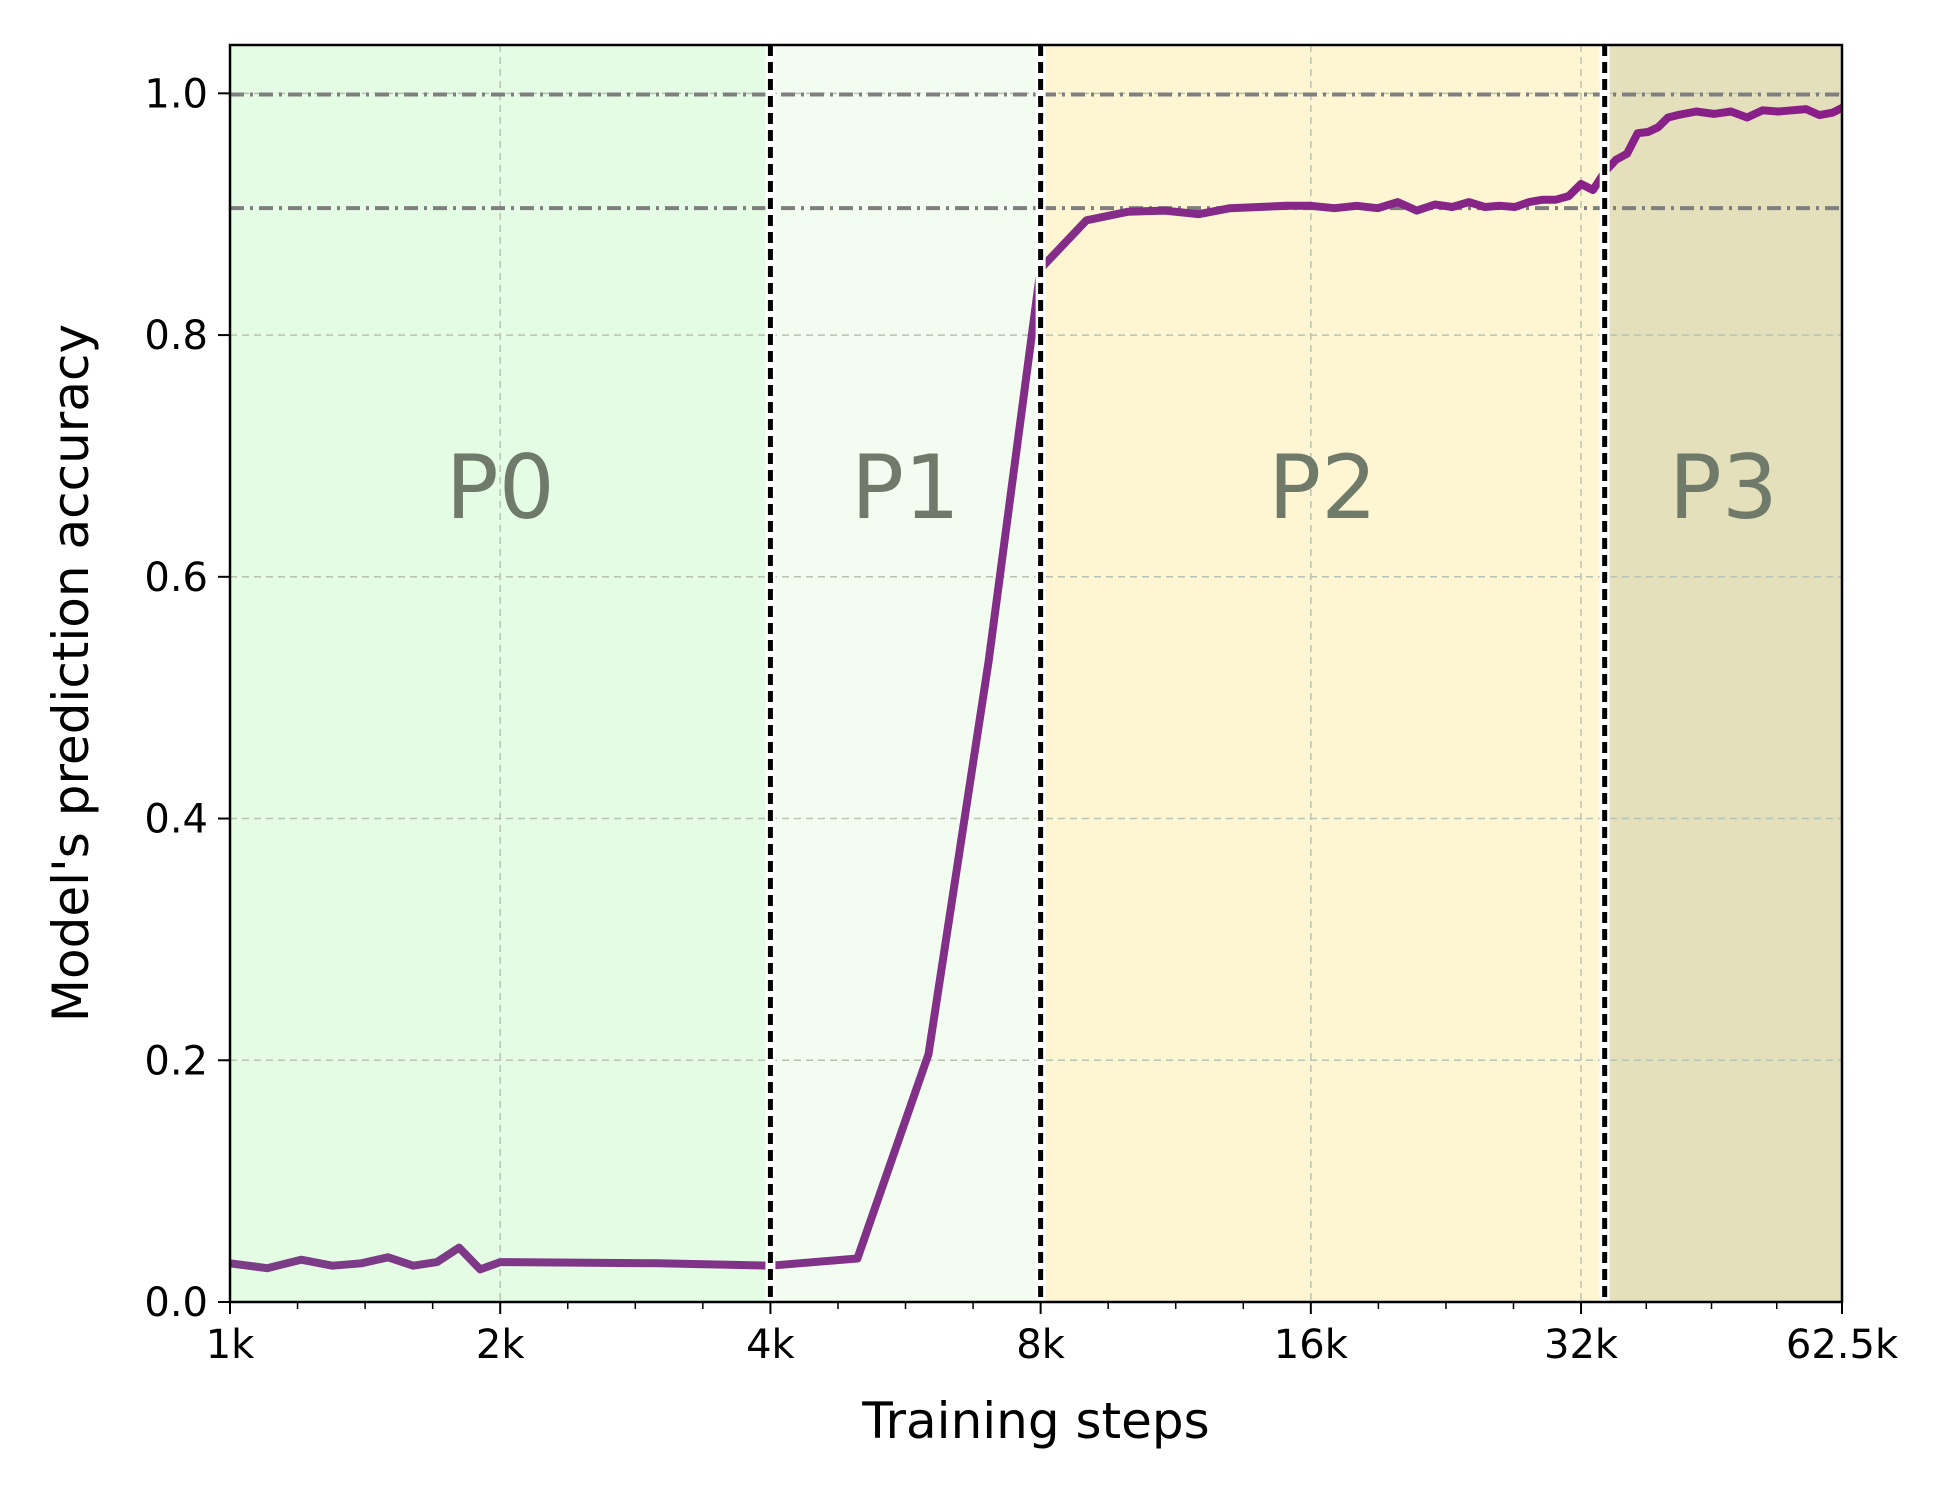 This screenshot has width=1950, height=1500. What do you see at coordinates (905, 487) in the screenshot?
I see `phase-label-p1: P1` at bounding box center [905, 487].